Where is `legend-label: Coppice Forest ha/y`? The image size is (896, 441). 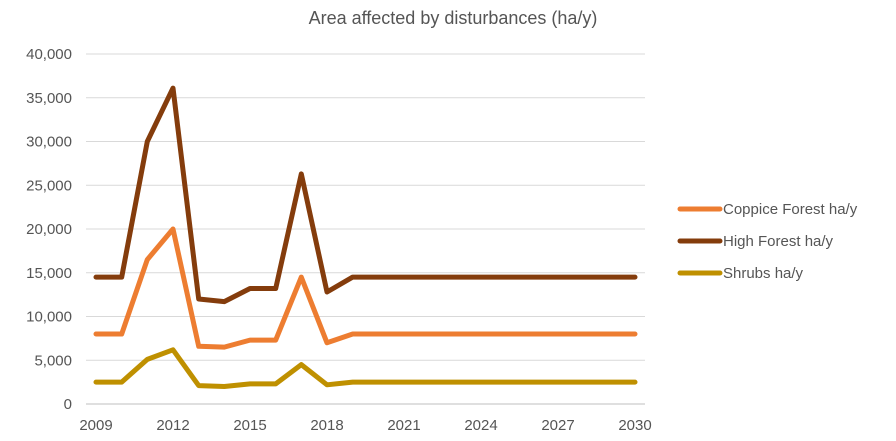 legend-label: Coppice Forest ha/y is located at coordinates (790, 209).